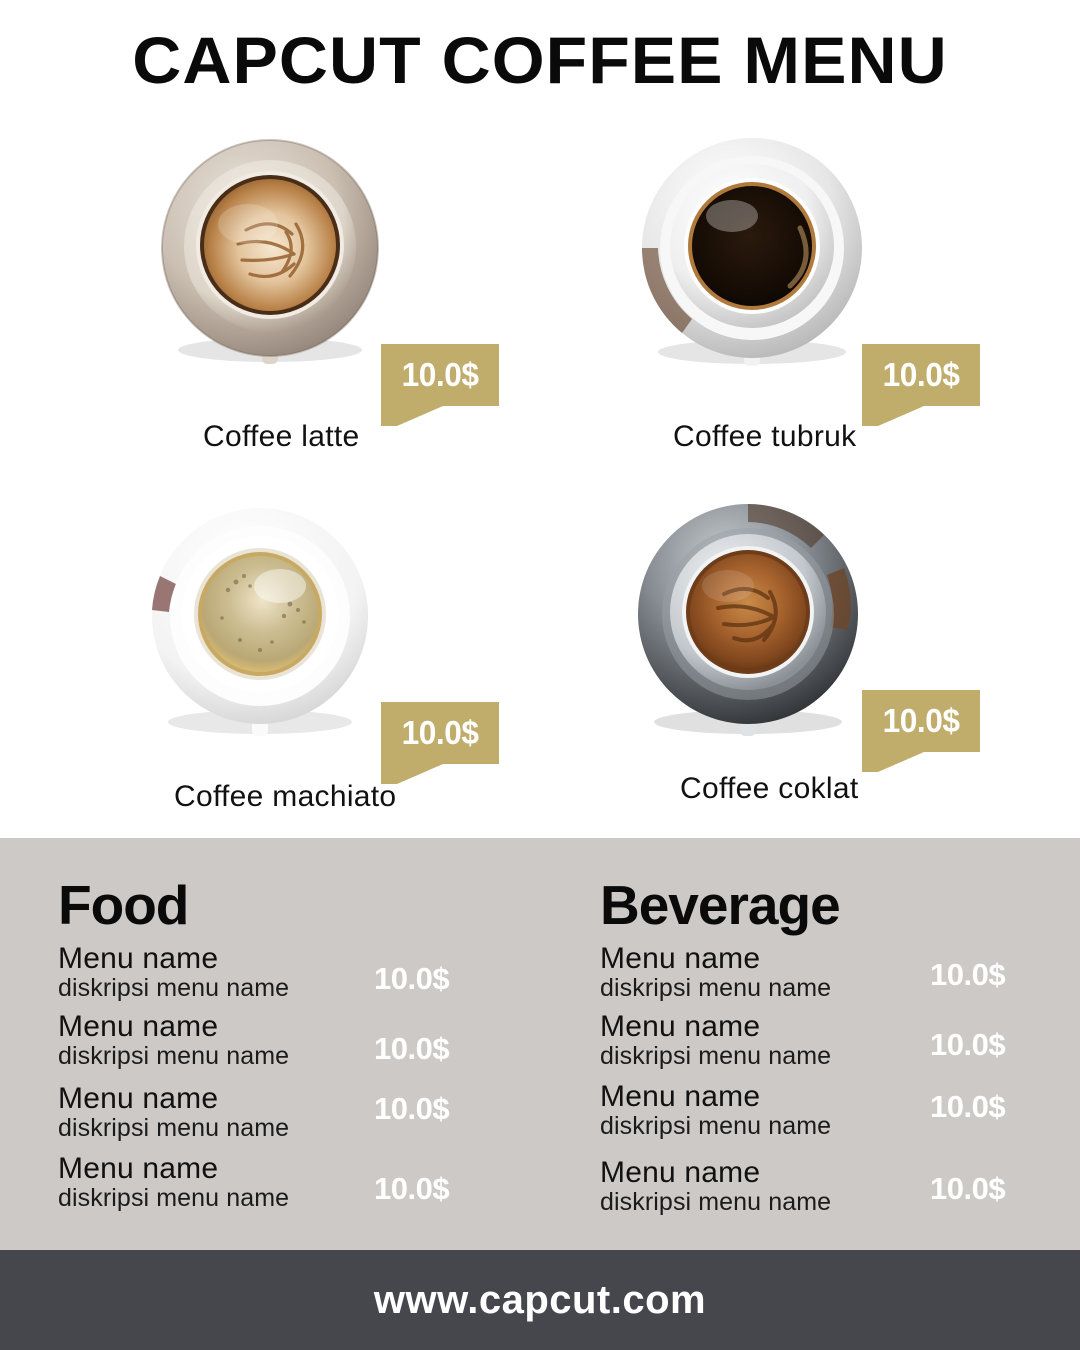 This screenshot has height=1350, width=1080. I want to click on section-heading-food: Food, so click(123, 905).